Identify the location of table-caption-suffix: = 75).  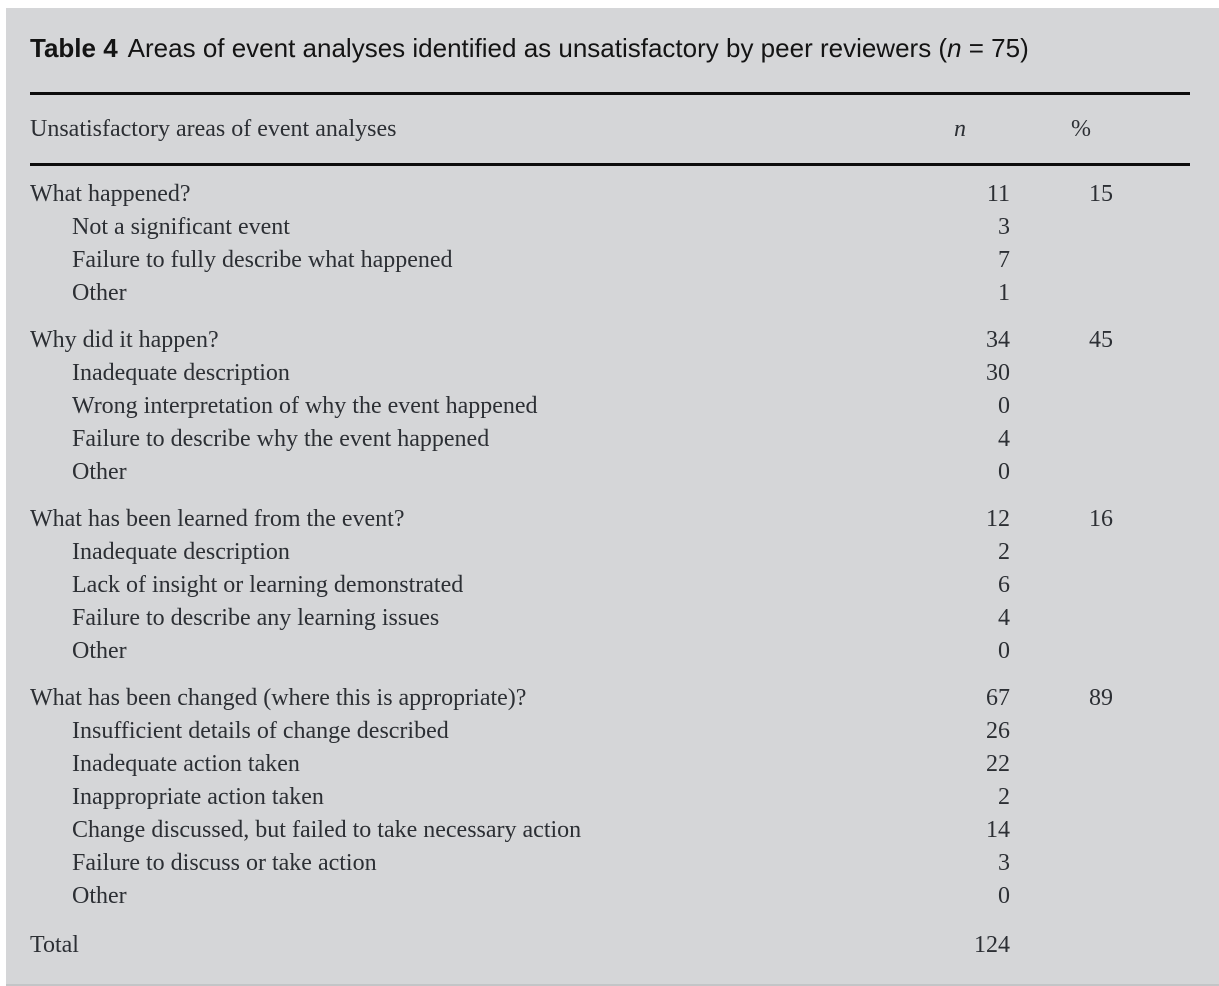
(995, 48).